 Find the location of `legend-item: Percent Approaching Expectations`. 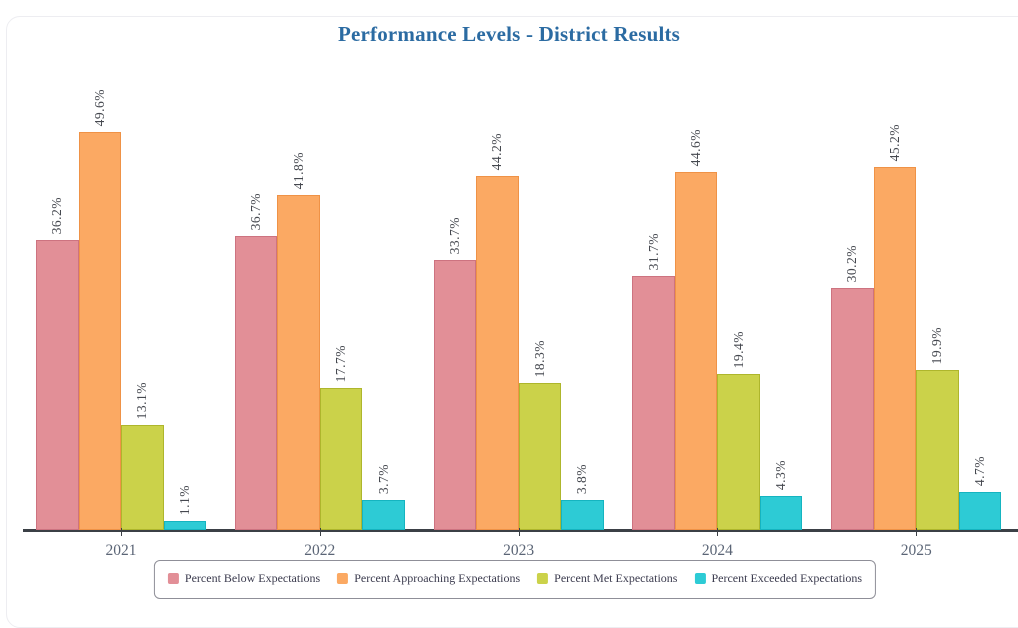

legend-item: Percent Approaching Expectations is located at coordinates (428, 578).